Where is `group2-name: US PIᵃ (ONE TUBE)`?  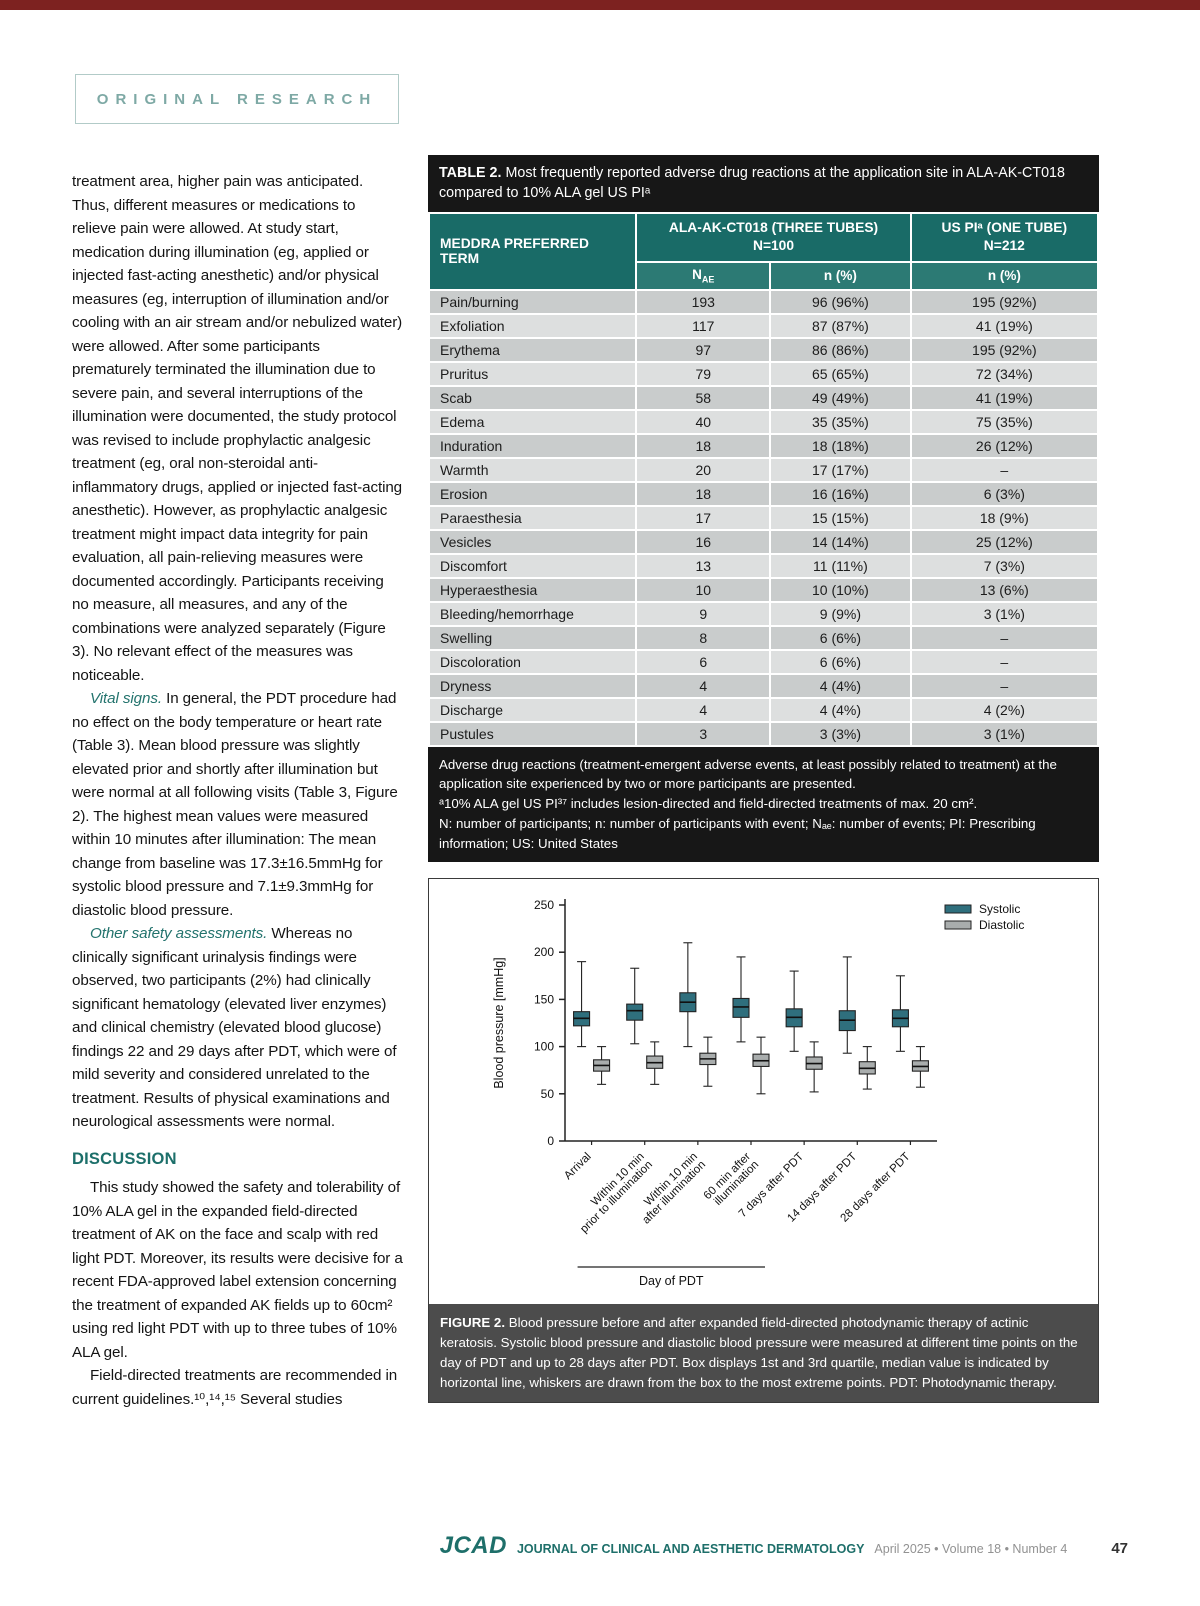 group2-name: US PIᵃ (ONE TUBE) is located at coordinates (1004, 227).